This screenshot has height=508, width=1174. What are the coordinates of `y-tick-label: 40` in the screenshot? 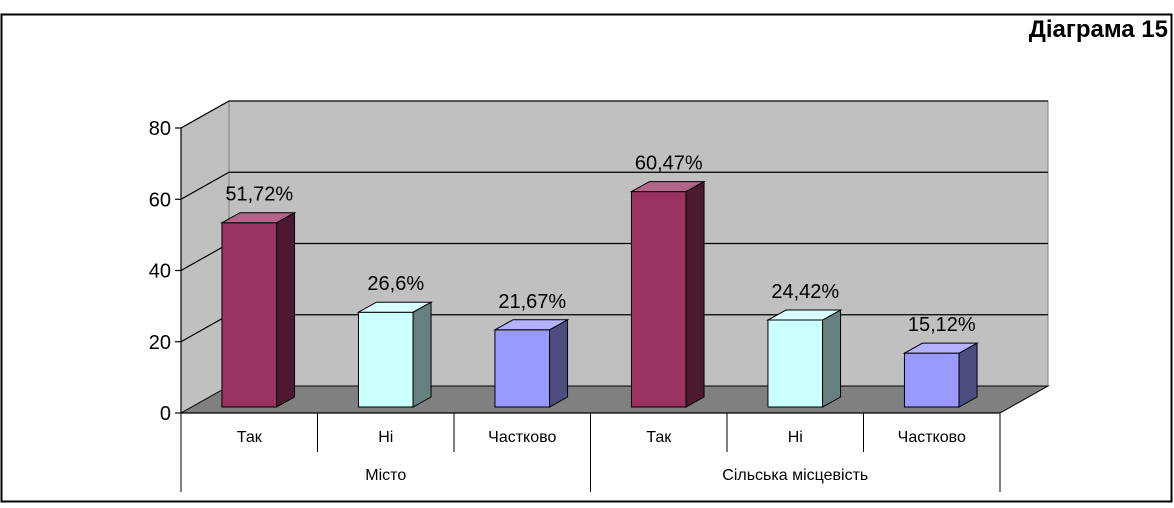 It's located at (160, 272).